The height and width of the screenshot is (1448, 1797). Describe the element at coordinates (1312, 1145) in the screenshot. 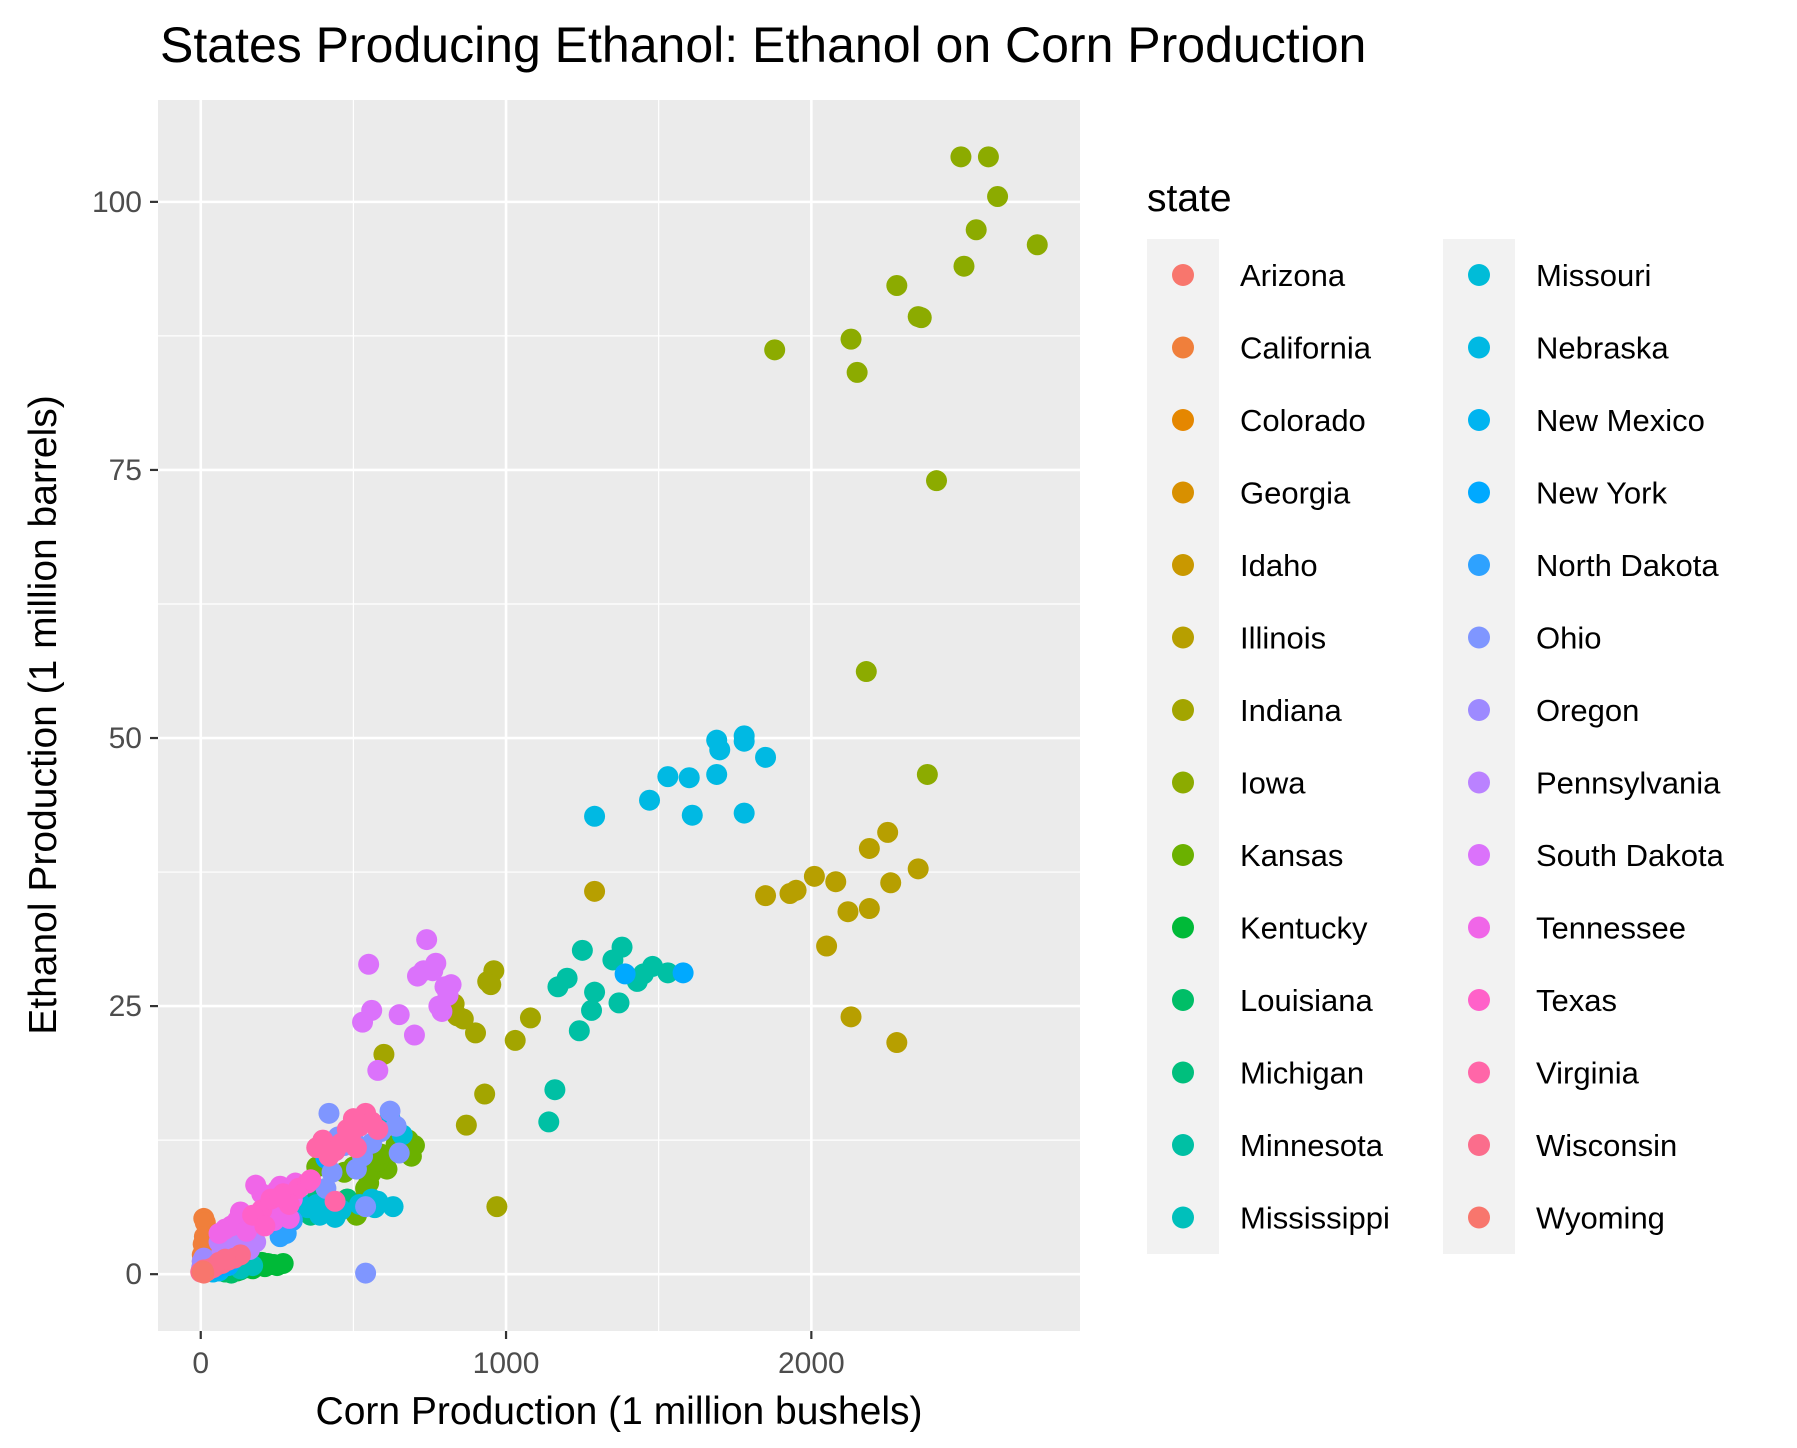

I see `legend-label: Minnesota` at that location.